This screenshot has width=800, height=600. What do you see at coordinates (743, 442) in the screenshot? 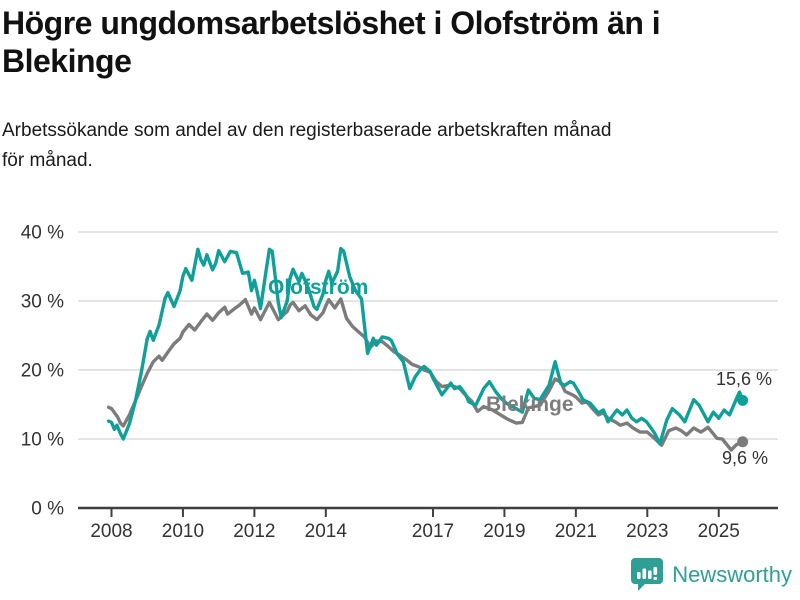
I see `series-end-dot-blekinge` at bounding box center [743, 442].